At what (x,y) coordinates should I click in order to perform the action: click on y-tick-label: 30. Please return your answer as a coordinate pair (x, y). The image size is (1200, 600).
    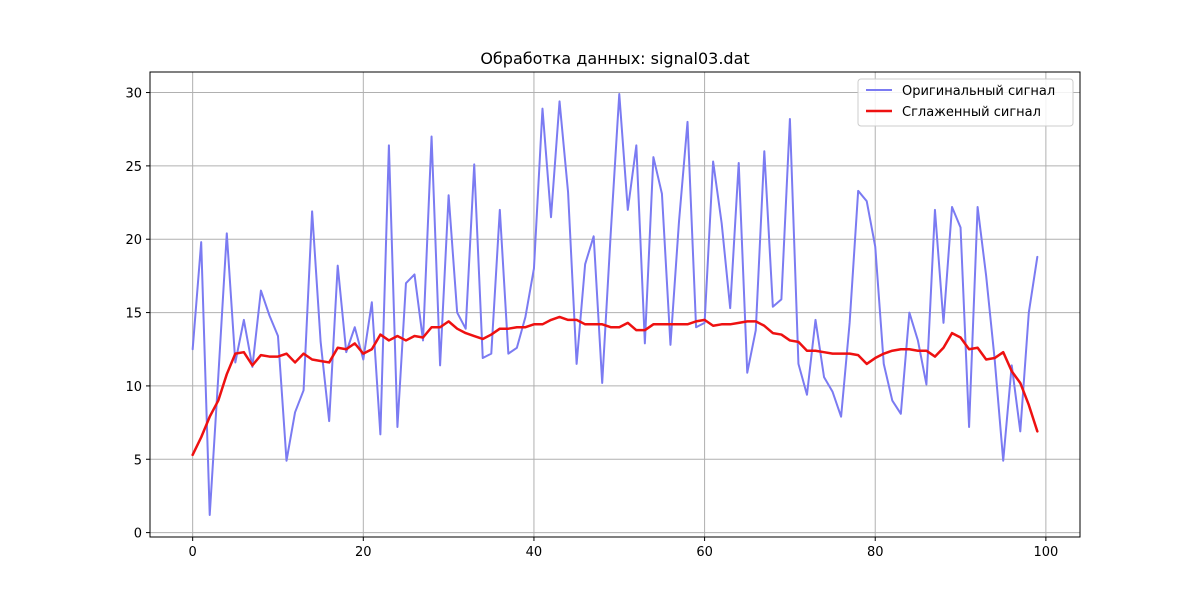
    Looking at the image, I should click on (133, 94).